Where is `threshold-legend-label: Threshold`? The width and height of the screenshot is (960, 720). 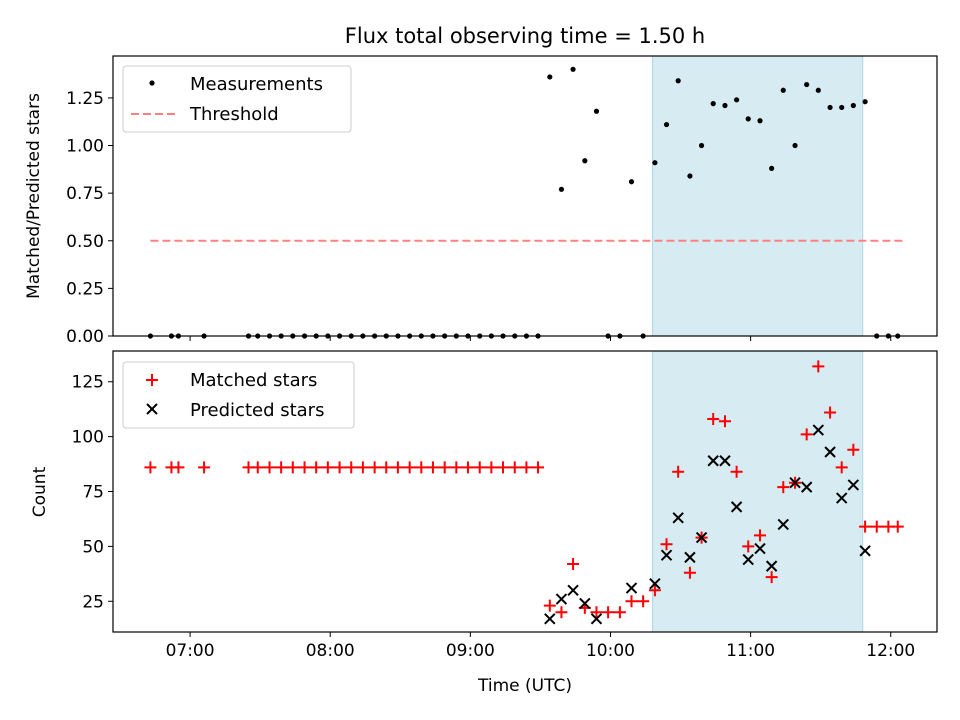
threshold-legend-label: Threshold is located at coordinates (234, 114).